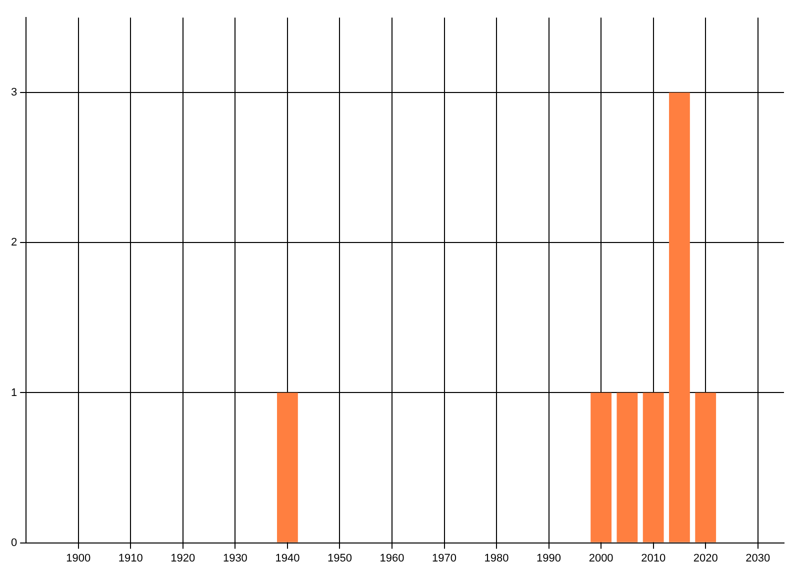 The height and width of the screenshot is (576, 800). What do you see at coordinates (444, 558) in the screenshot?
I see `x-tick-label: 1970` at bounding box center [444, 558].